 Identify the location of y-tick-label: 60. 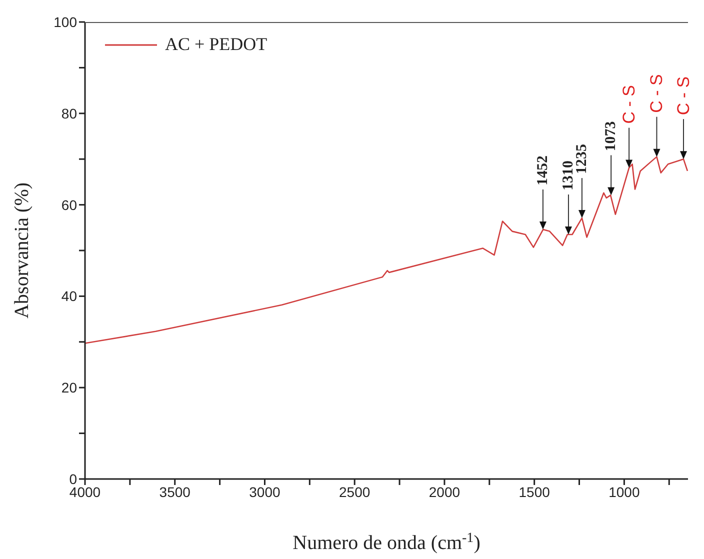
(69, 204).